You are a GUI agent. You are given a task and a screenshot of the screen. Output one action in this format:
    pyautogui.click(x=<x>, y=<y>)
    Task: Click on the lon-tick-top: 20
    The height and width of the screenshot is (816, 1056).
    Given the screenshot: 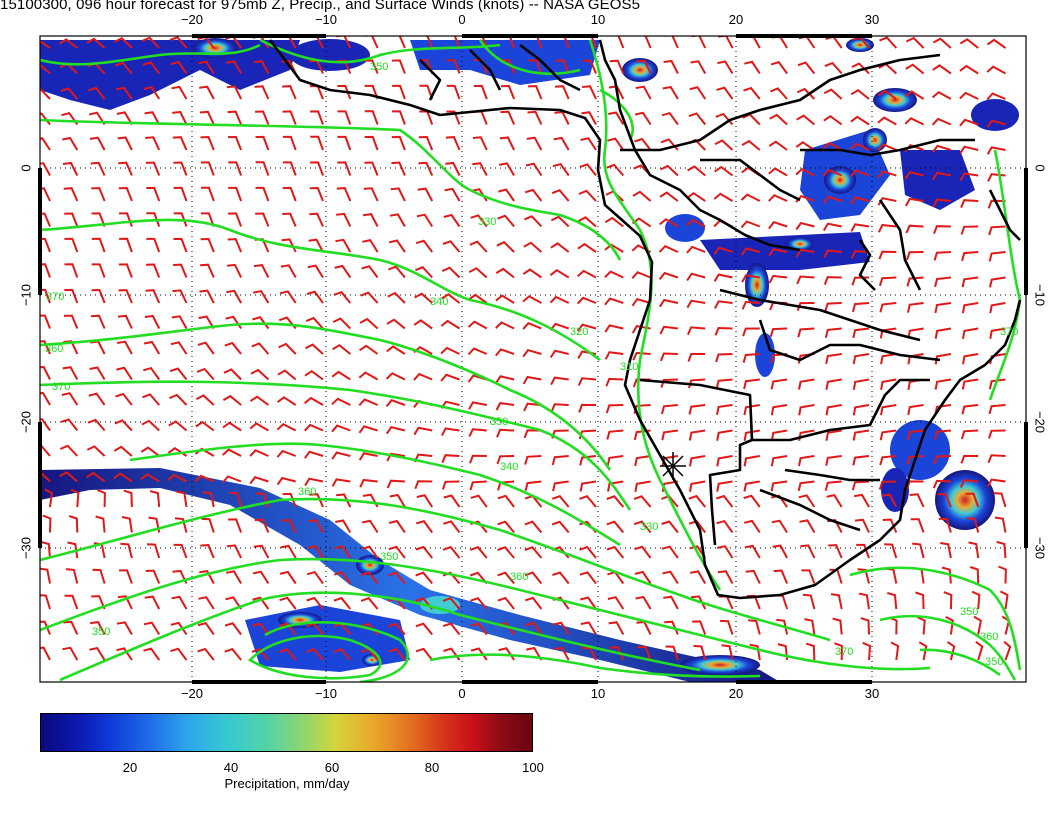 What is the action you would take?
    pyautogui.click(x=736, y=19)
    